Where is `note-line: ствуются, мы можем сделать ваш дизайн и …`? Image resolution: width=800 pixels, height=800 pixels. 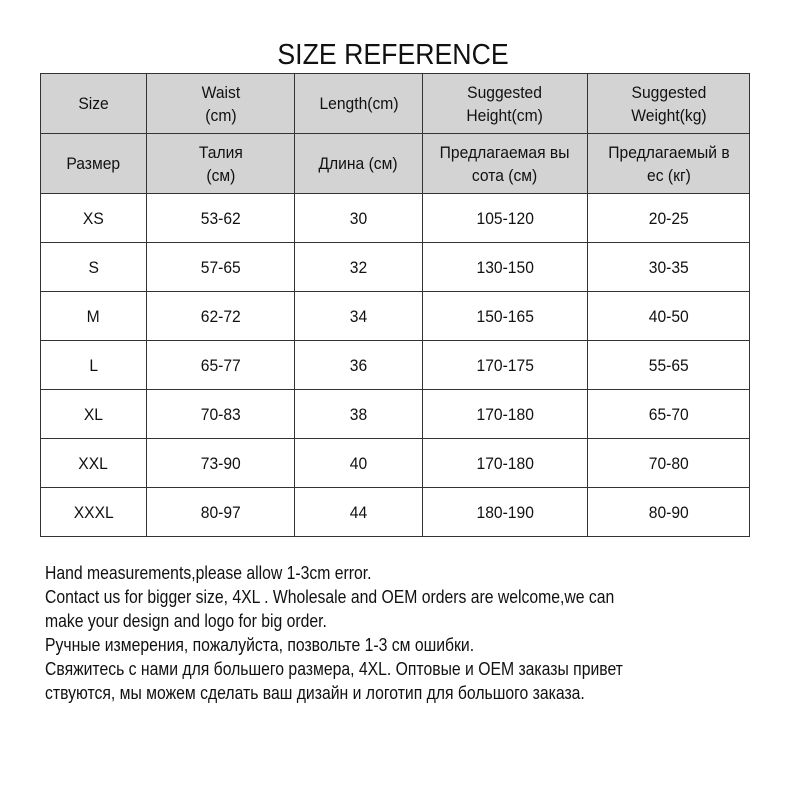
note-line: ствуются, мы можем сделать ваш дизайн и … is located at coordinates (315, 693).